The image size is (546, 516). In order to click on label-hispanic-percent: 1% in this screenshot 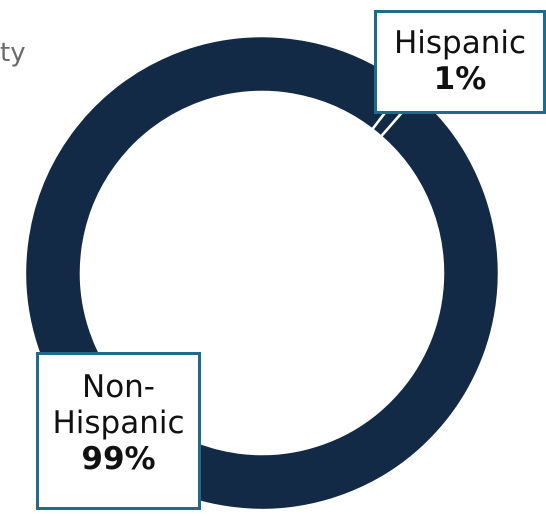, I will do `click(460, 79)`.